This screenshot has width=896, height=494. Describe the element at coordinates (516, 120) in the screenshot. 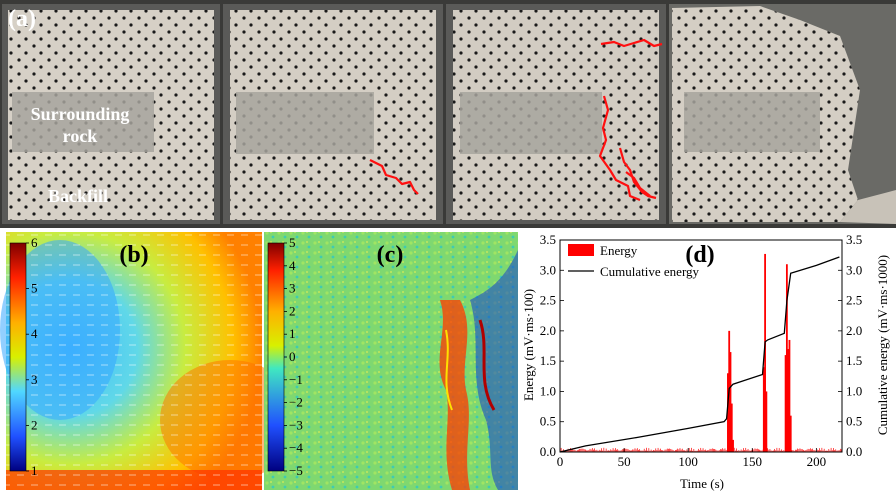

I see `crack-lines` at that location.